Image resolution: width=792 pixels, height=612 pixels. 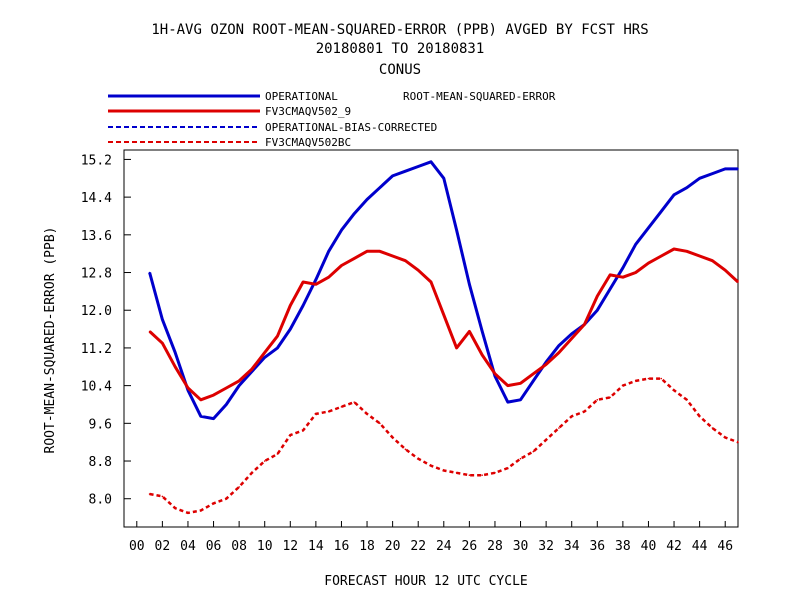 What do you see at coordinates (546, 546) in the screenshot?
I see `x-tick-label: 32` at bounding box center [546, 546].